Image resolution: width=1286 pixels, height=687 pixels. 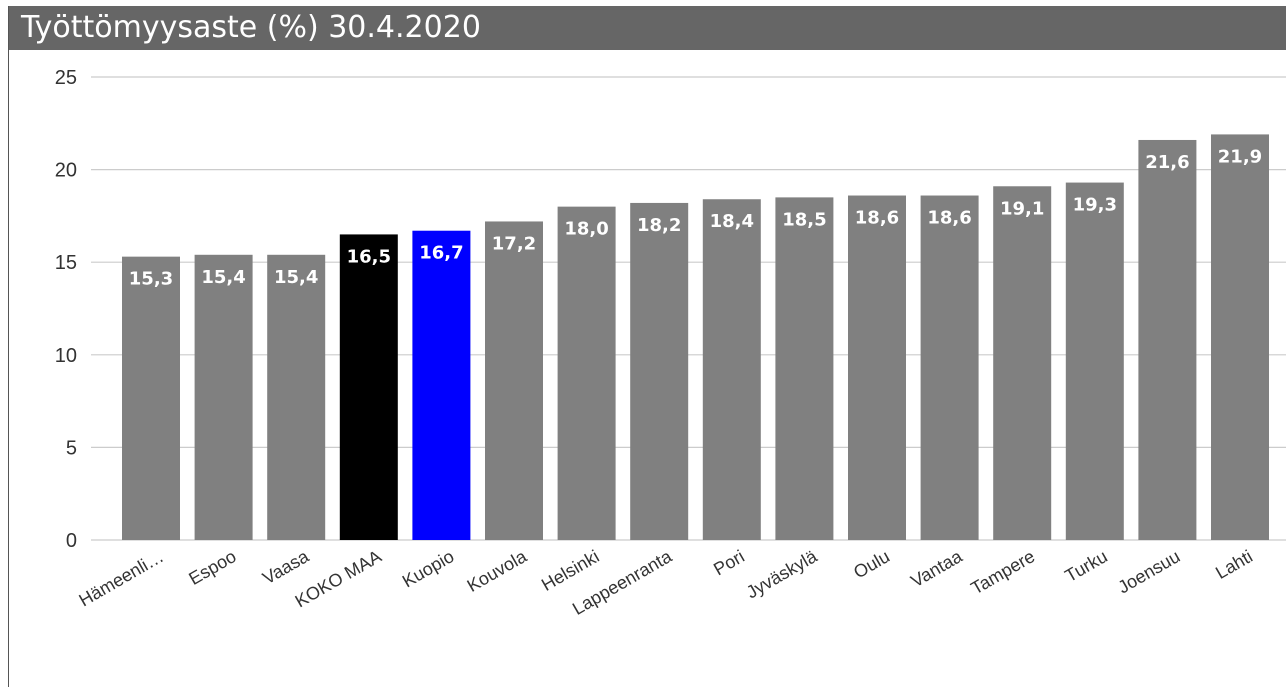 What do you see at coordinates (212, 567) in the screenshot?
I see `x-tick-label: Espoo` at bounding box center [212, 567].